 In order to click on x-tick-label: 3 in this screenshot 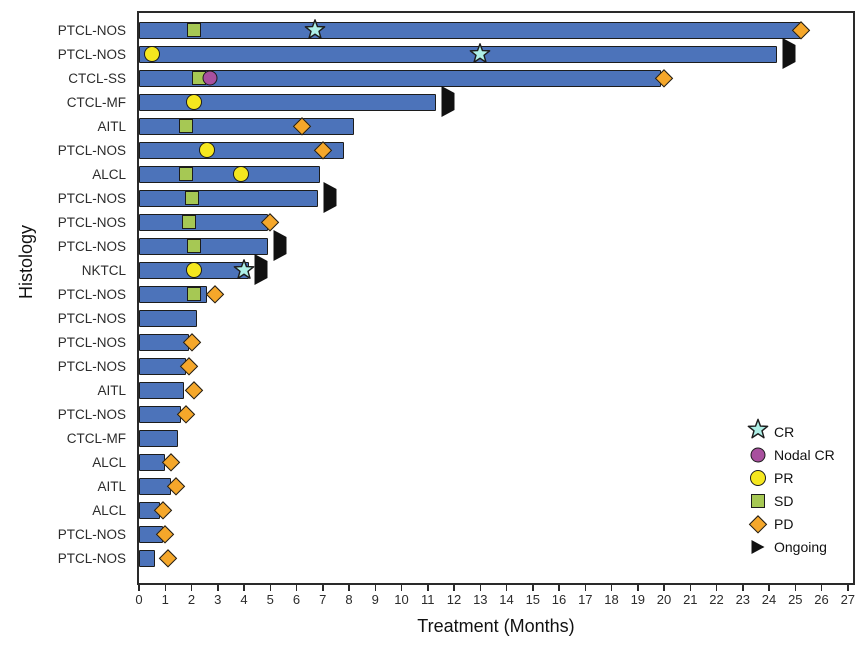, I will do `click(218, 599)`.